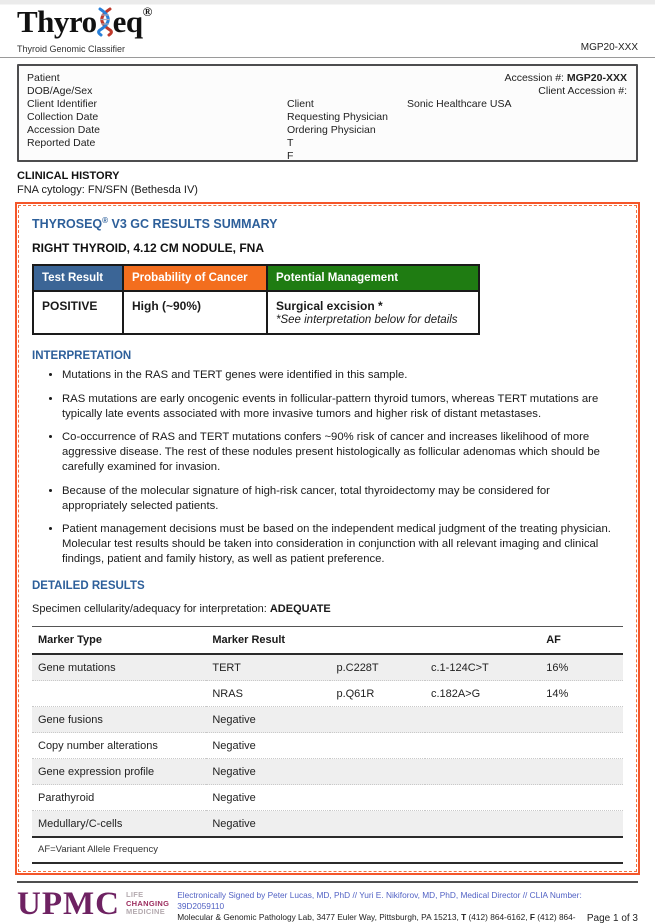 This screenshot has width=655, height=924. I want to click on management-value: Surgical excision *, so click(329, 306).